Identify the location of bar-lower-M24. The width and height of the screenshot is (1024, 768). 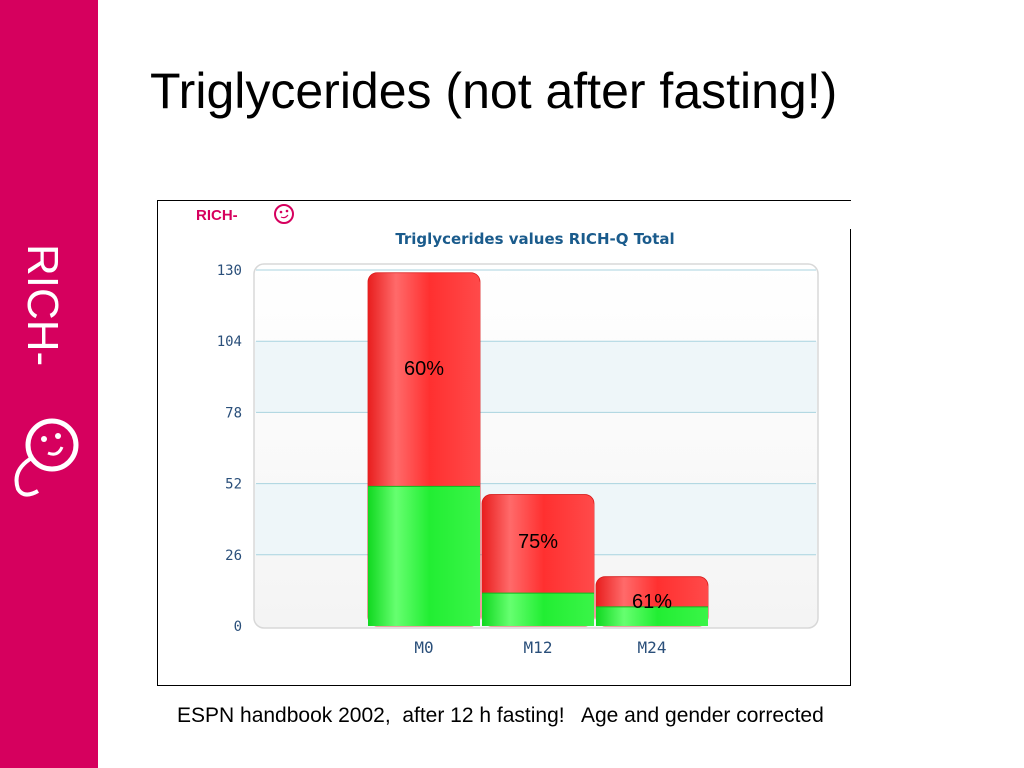
(652, 616).